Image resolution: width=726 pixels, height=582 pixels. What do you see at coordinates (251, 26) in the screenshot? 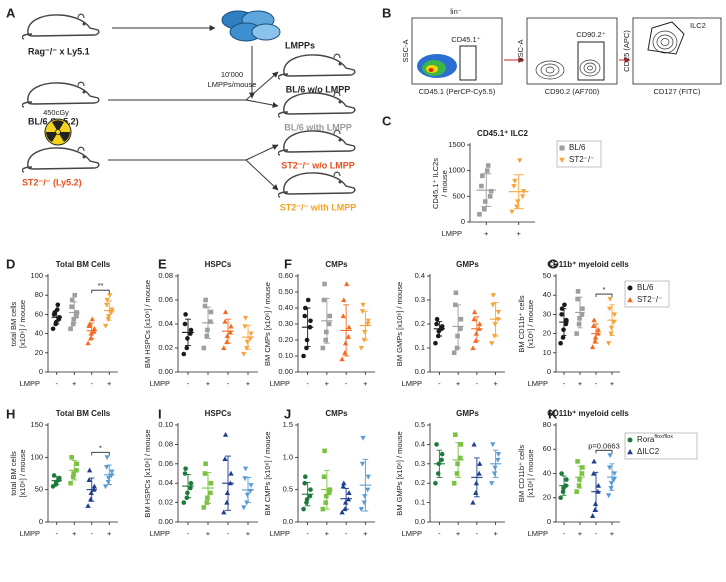
I see `cell-cluster` at bounding box center [251, 26].